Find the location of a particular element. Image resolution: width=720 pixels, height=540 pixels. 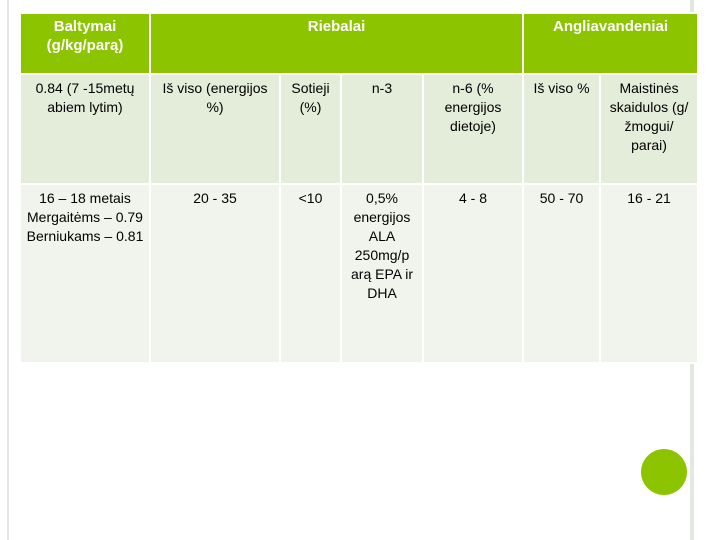

cell-fiber: 16 - 21 is located at coordinates (649, 273).